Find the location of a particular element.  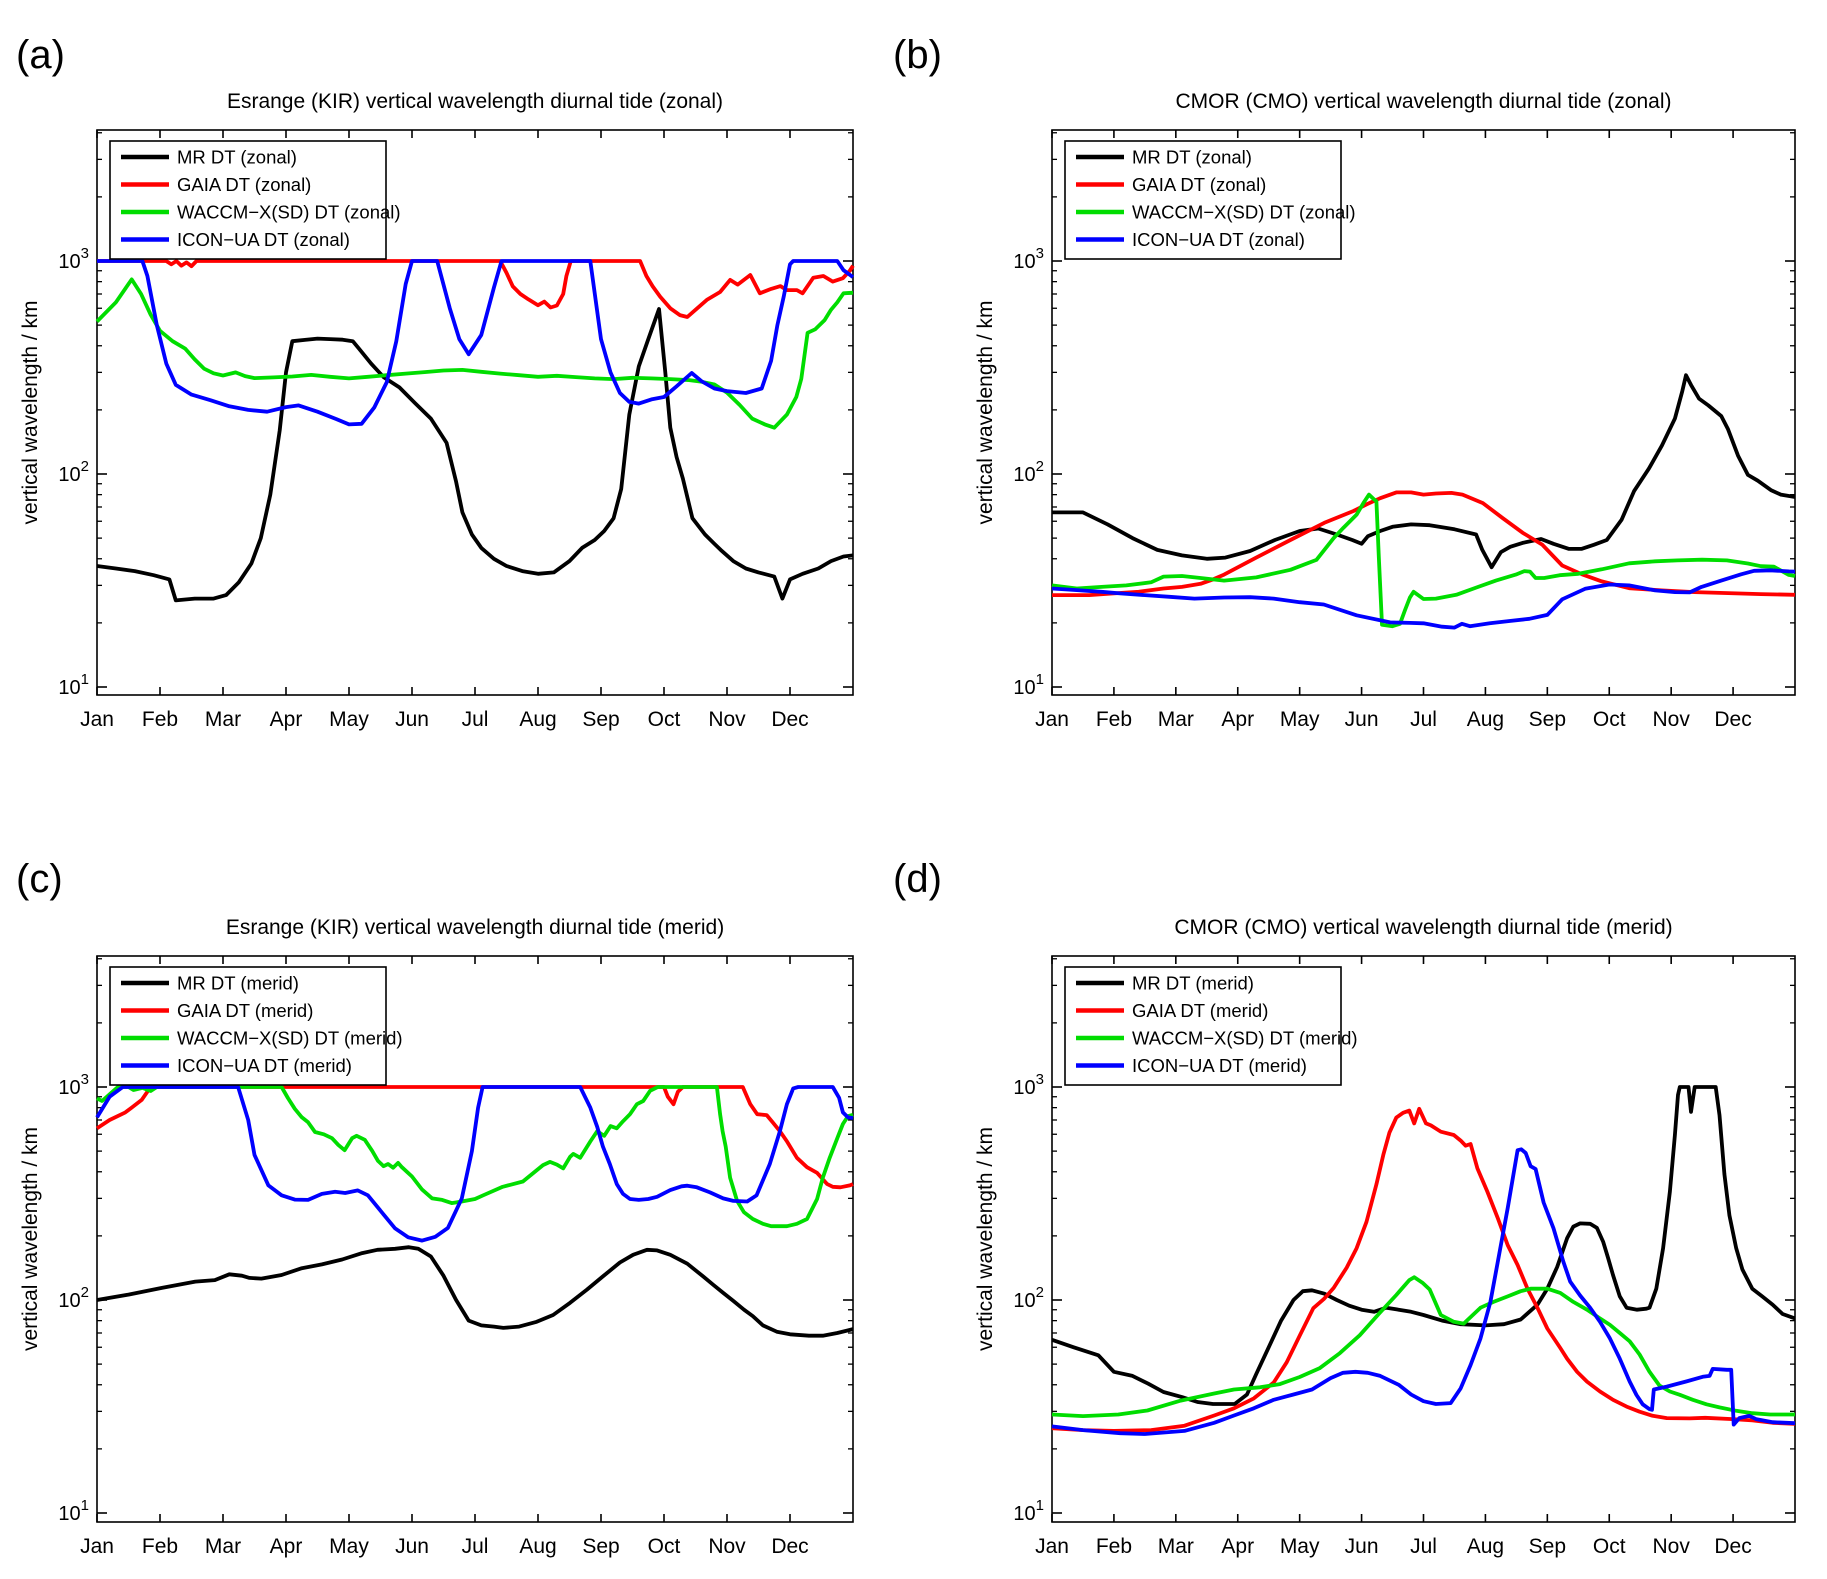

series-line-gaia-dt-merid is located at coordinates (1423, 1269).